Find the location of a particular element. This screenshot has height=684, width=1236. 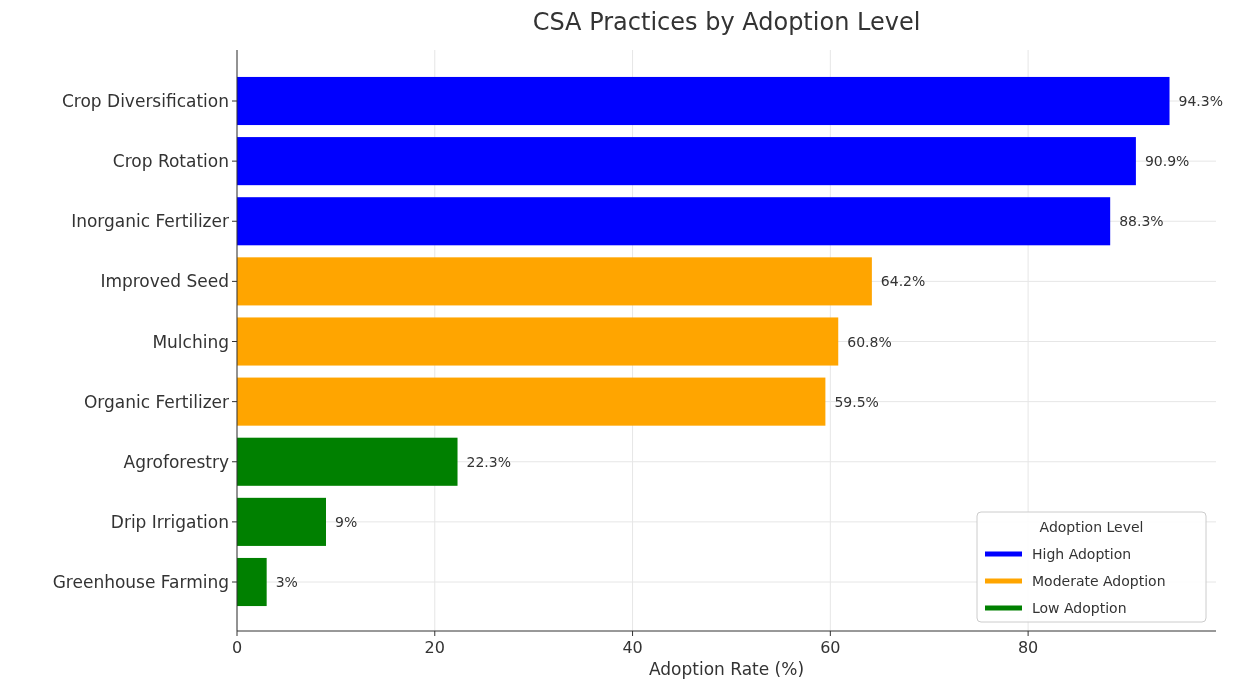

data-label: 60.8% is located at coordinates (869, 341).